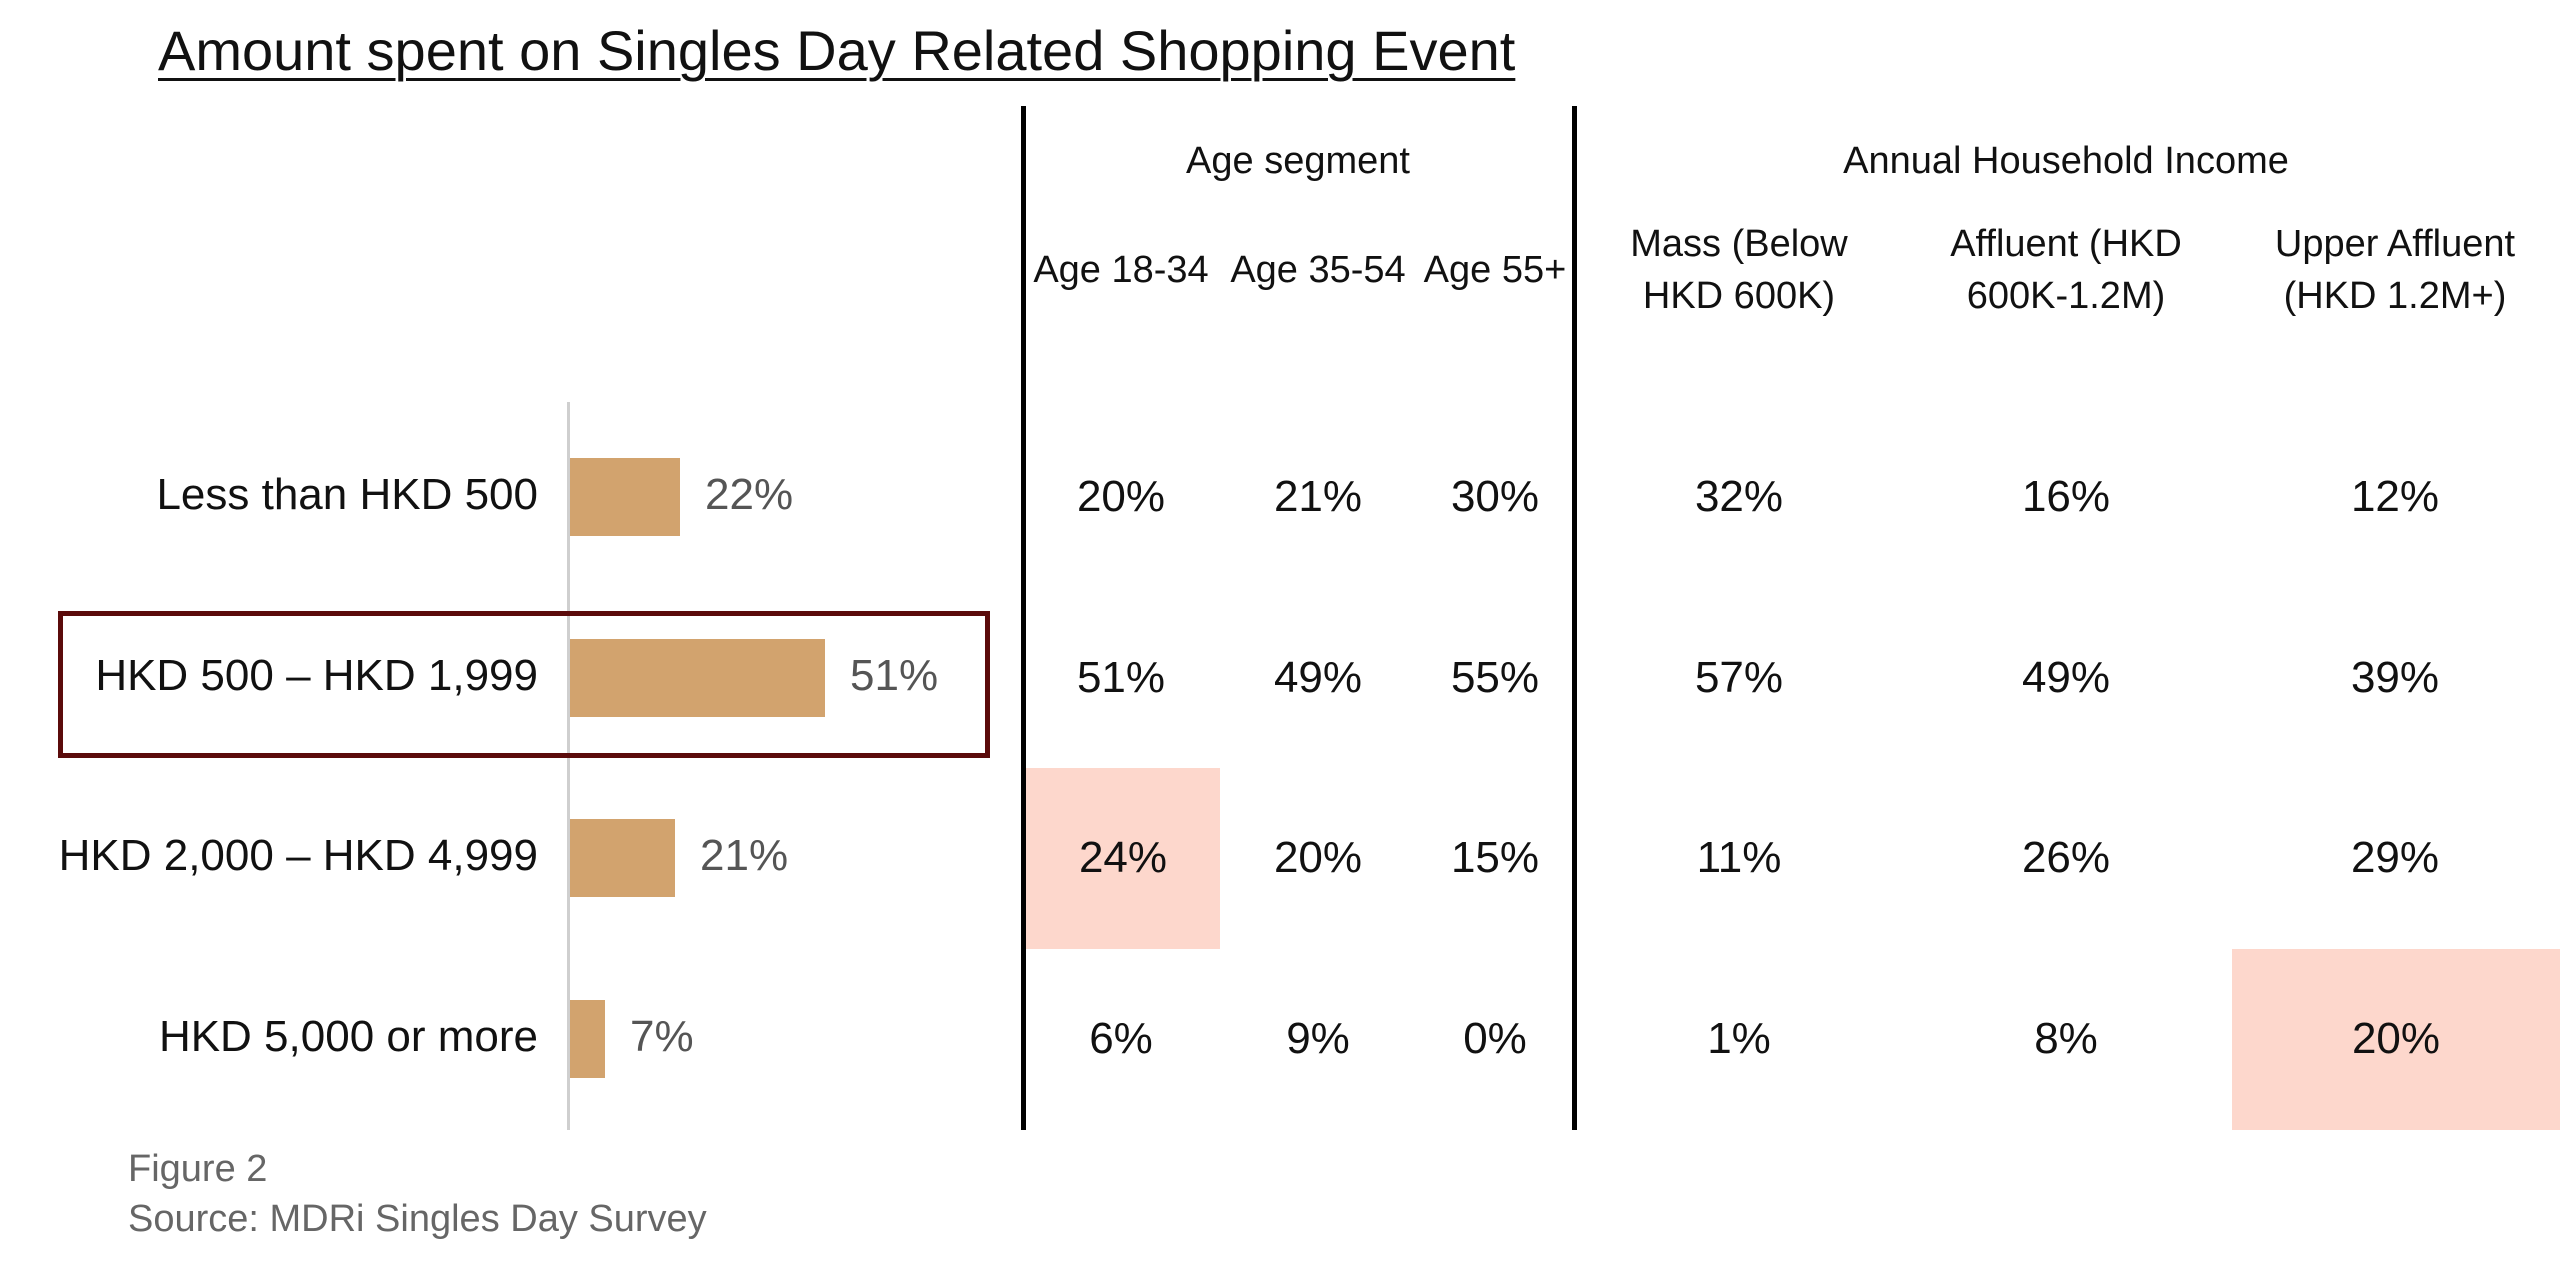 This screenshot has width=2560, height=1275. I want to click on table-cell: 55%, so click(1495, 677).